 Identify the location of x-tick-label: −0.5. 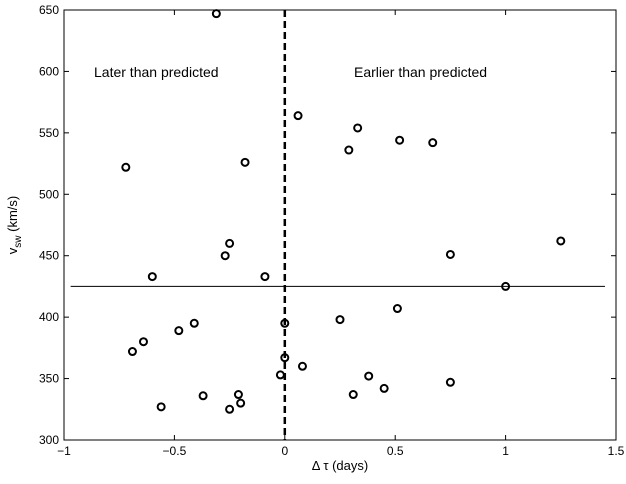
(175, 451).